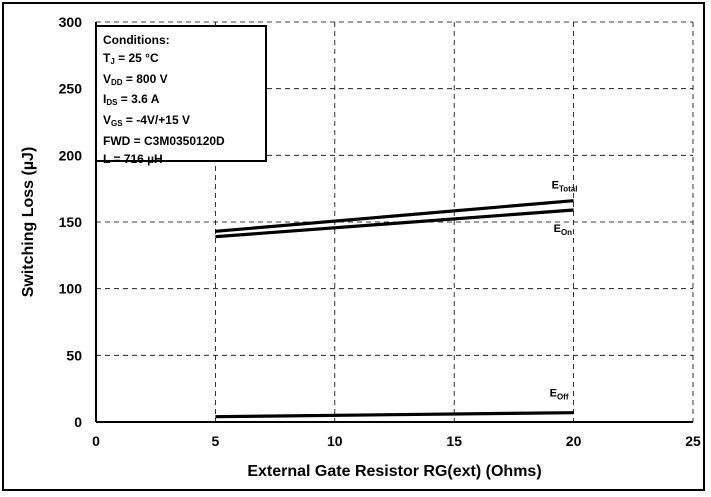  I want to click on y-tick-label: 50, so click(74, 355).